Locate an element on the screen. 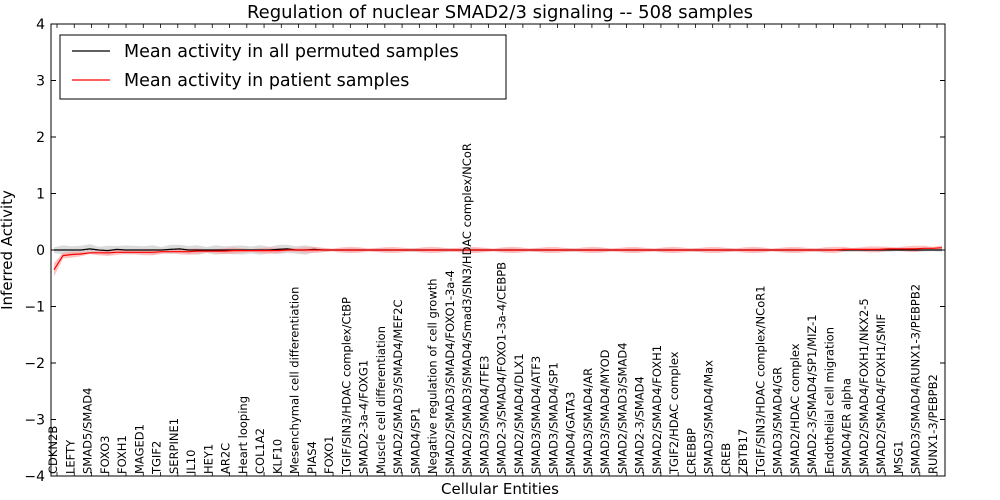 This screenshot has width=1000, height=500. entity-label: CREB is located at coordinates (726, 458).